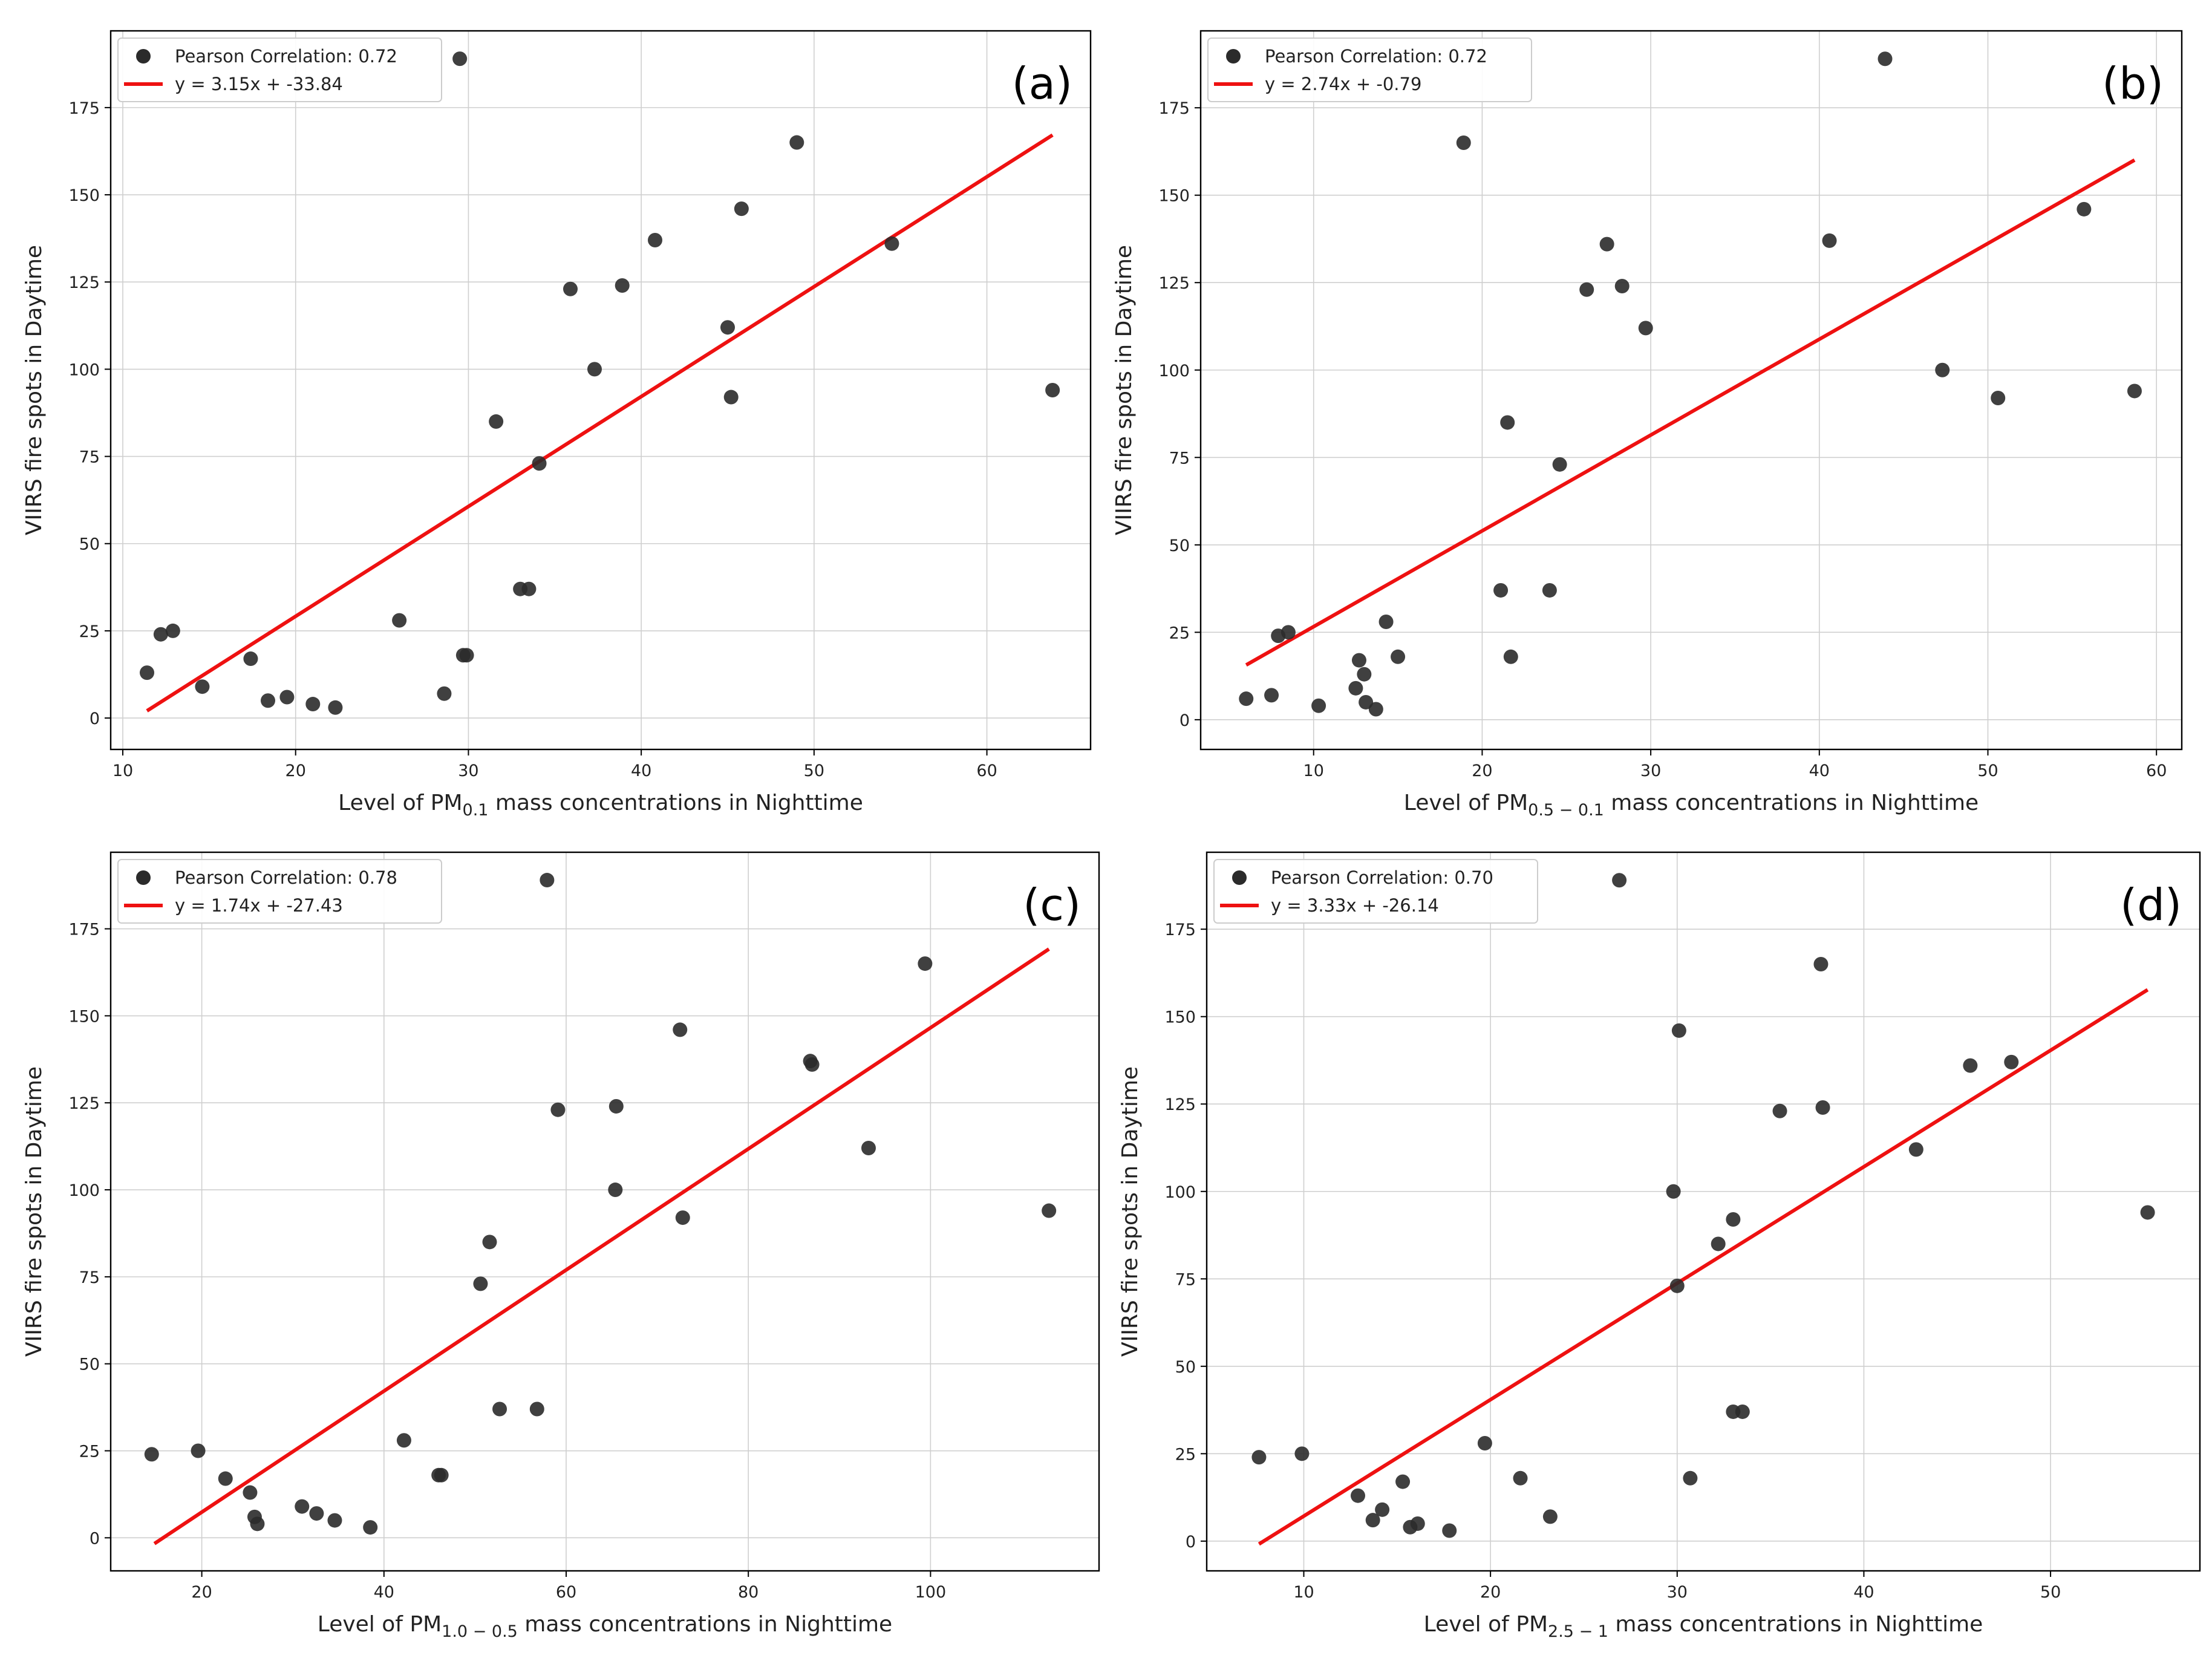 The image size is (2212, 1664). I want to click on legend-correlation-label: Pearson Correlation: 0.70, so click(1382, 877).